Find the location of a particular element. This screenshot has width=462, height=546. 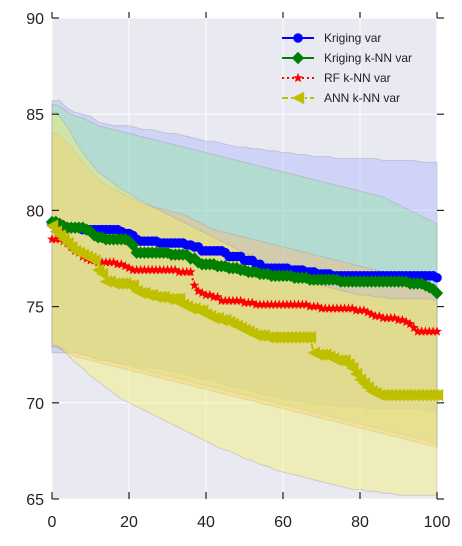

legend-item-ann-k-nn-var: ANN k-NN var is located at coordinates (341, 98).